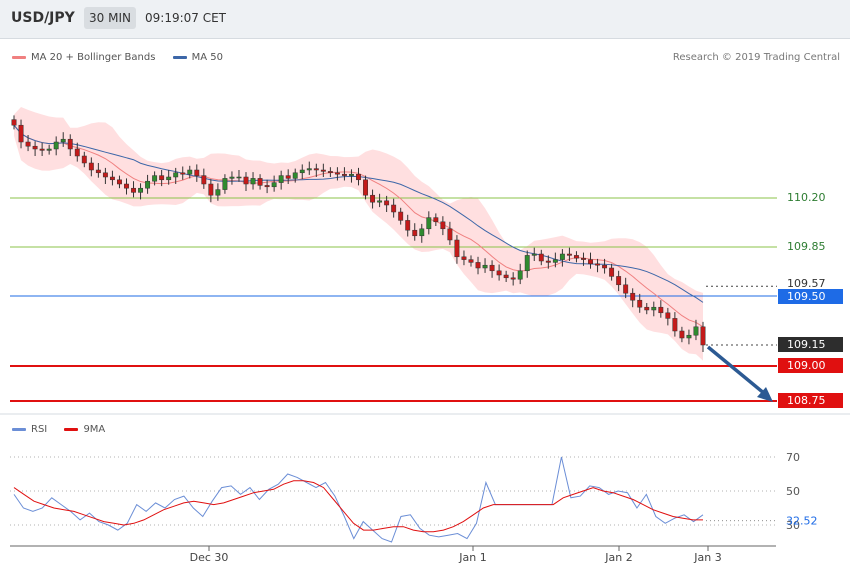 Image resolution: width=850 pixels, height=576 pixels. I want to click on rsi-legend: RSI 9MA, so click(65, 429).